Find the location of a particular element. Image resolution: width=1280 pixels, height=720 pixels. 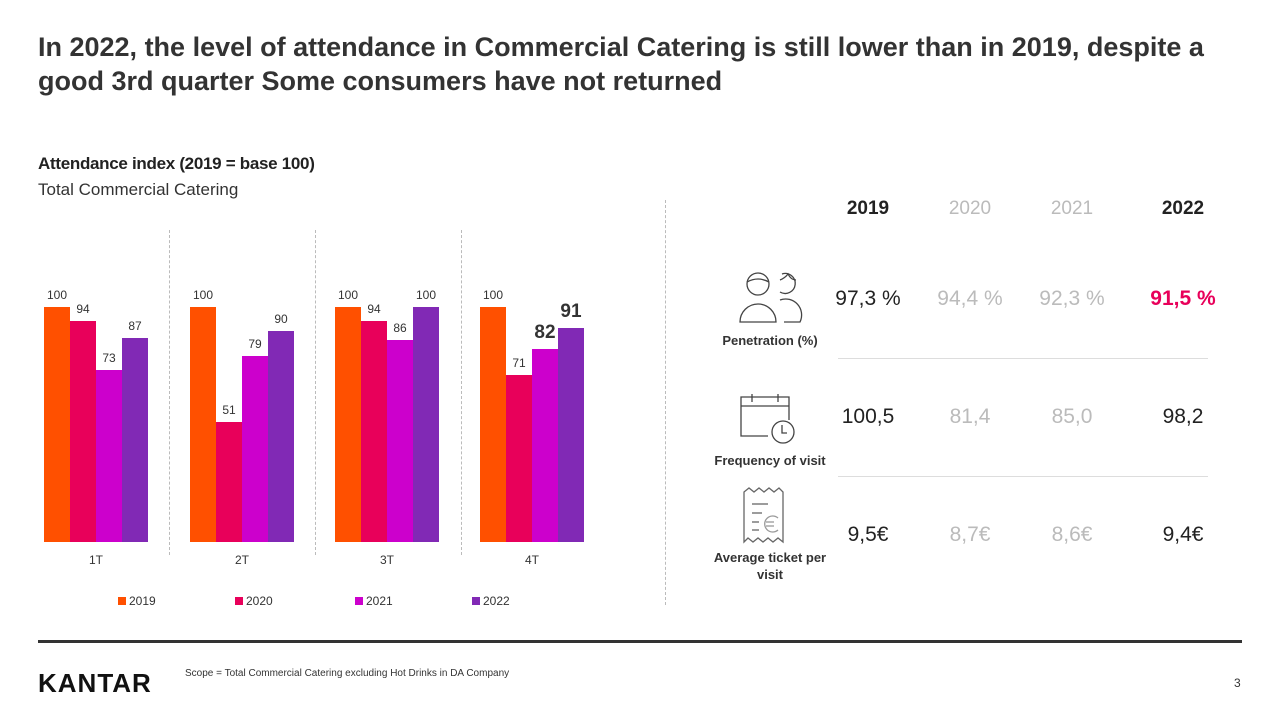

row-label: Penetration (%) is located at coordinates (770, 340).